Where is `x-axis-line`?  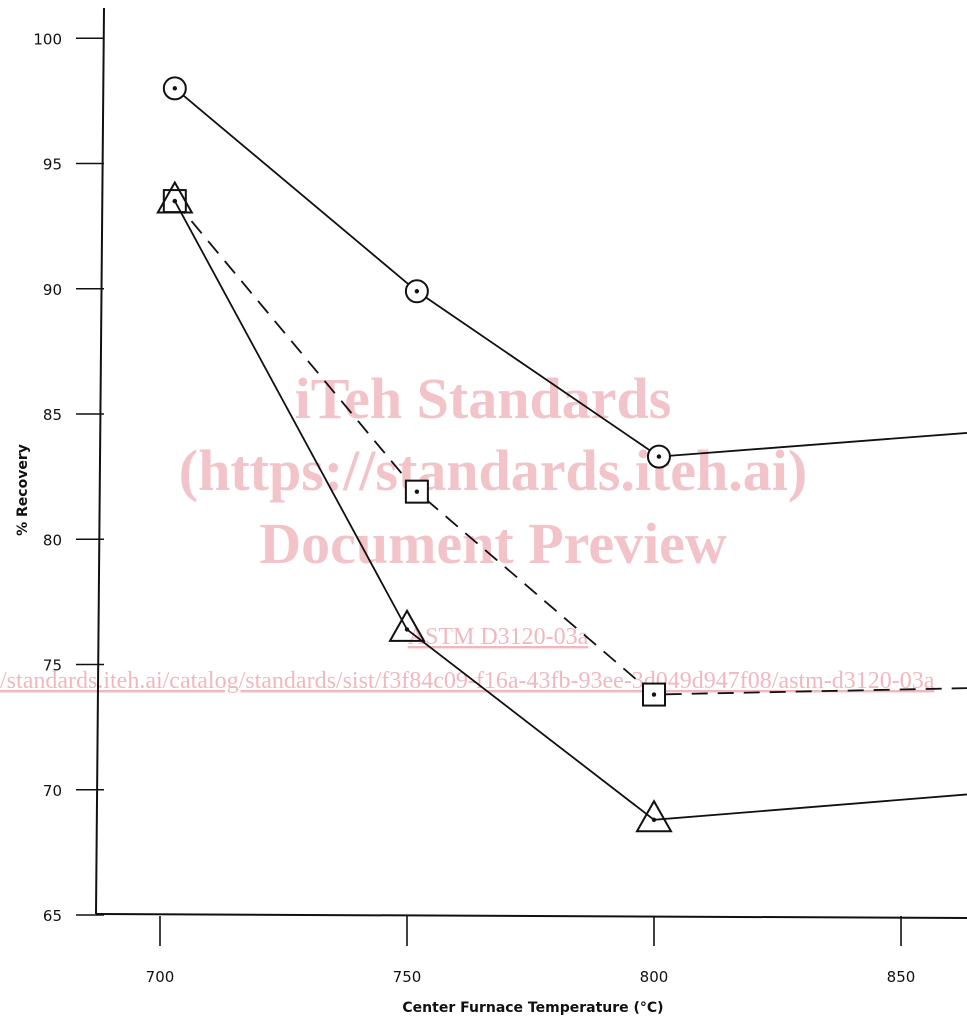
x-axis-line is located at coordinates (531, 916).